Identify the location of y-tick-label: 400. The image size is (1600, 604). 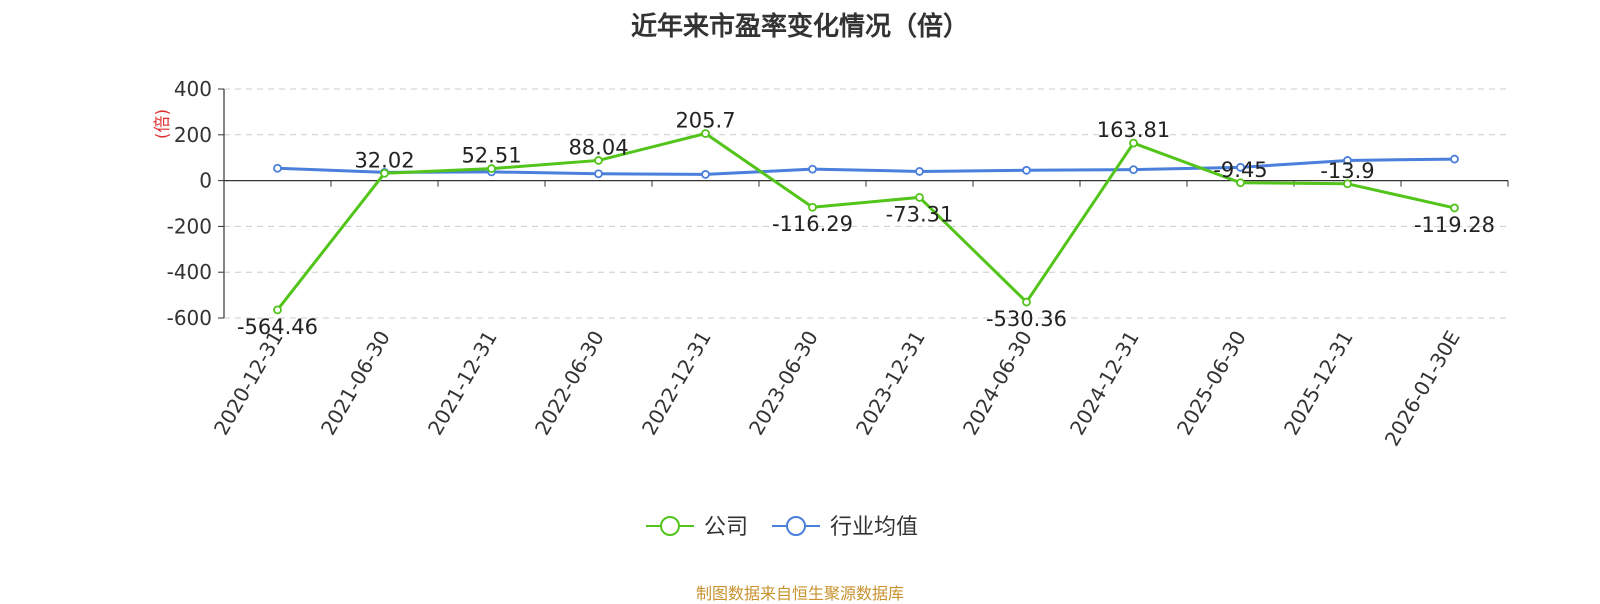
(193, 89).